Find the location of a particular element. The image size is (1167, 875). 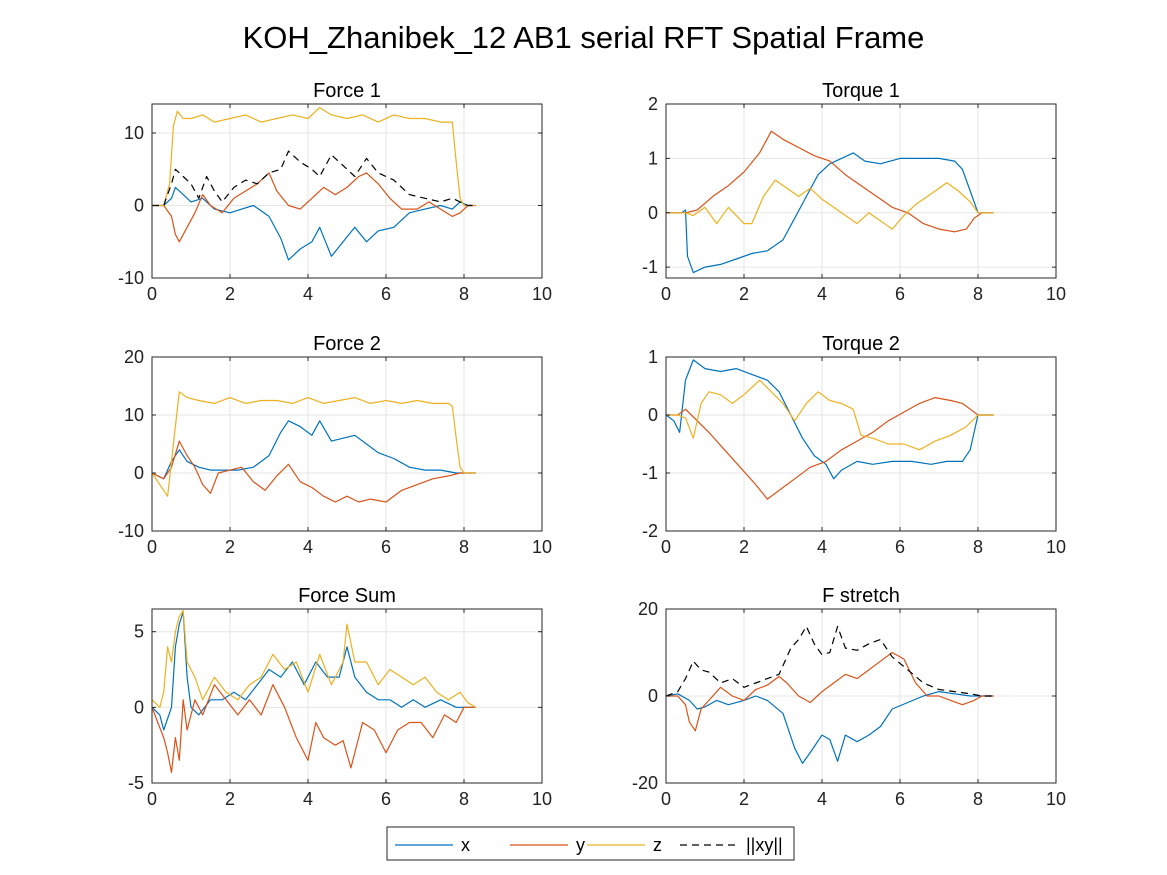

legend-label-x: x is located at coordinates (465, 845).